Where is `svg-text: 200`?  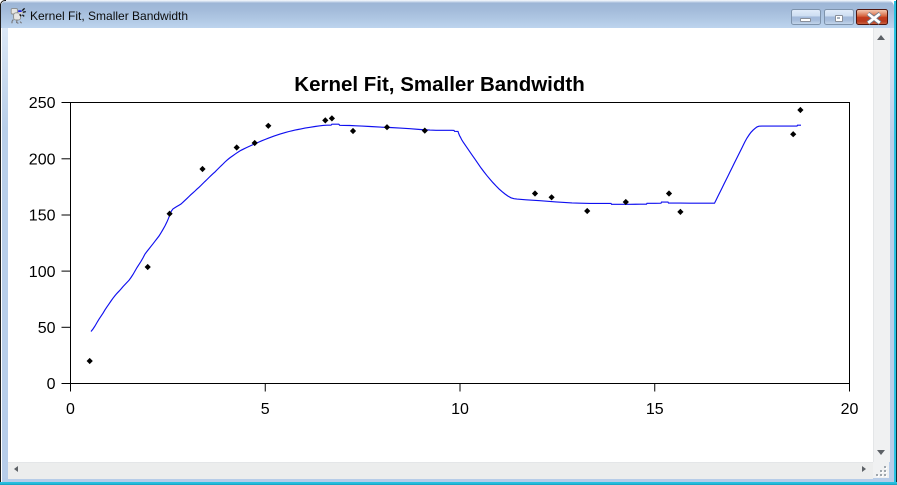 svg-text: 200 is located at coordinates (42, 160).